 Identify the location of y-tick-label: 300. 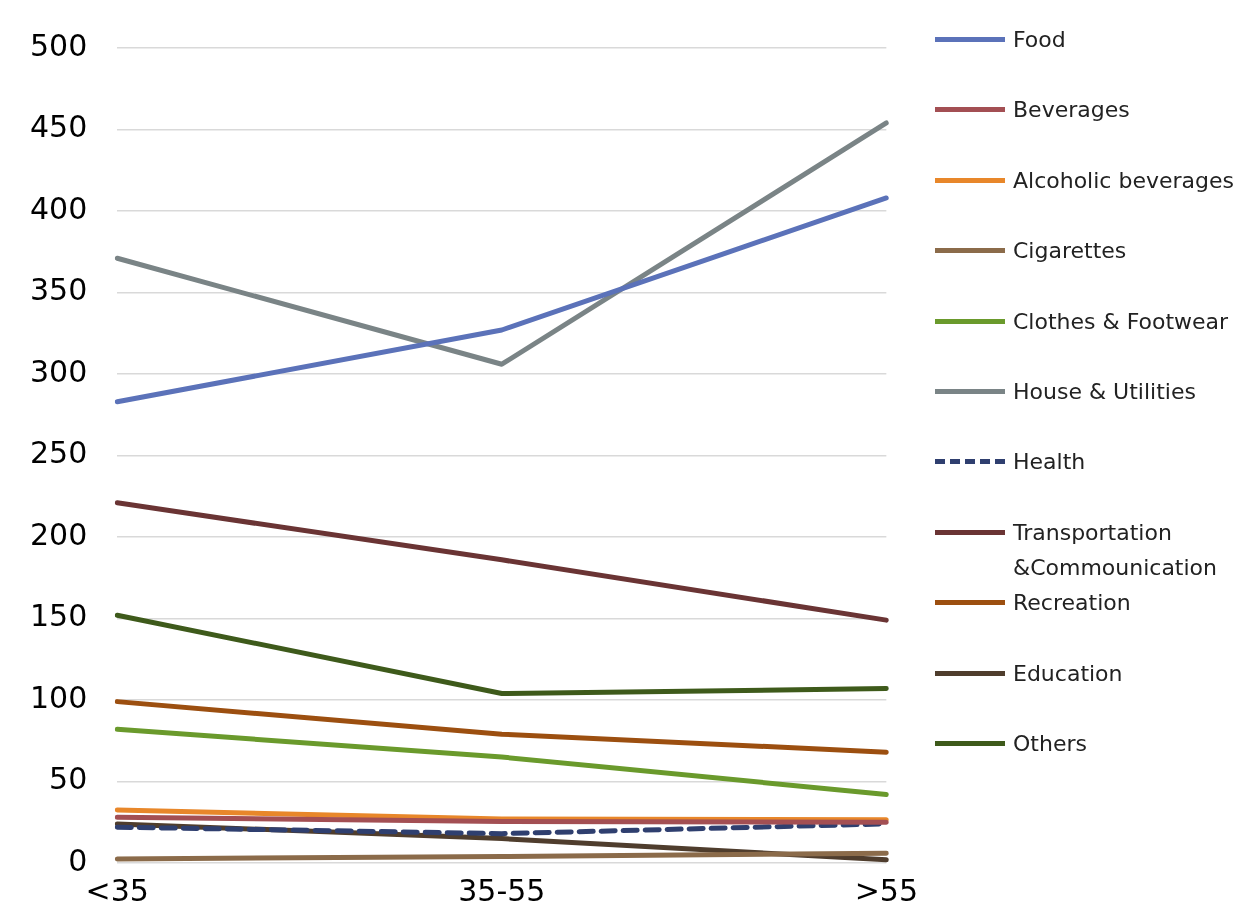
(59, 371).